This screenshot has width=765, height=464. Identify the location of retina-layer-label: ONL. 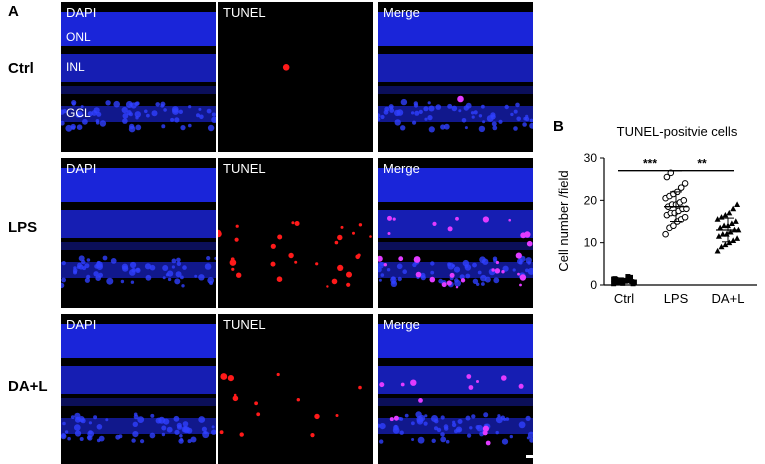
(78, 37).